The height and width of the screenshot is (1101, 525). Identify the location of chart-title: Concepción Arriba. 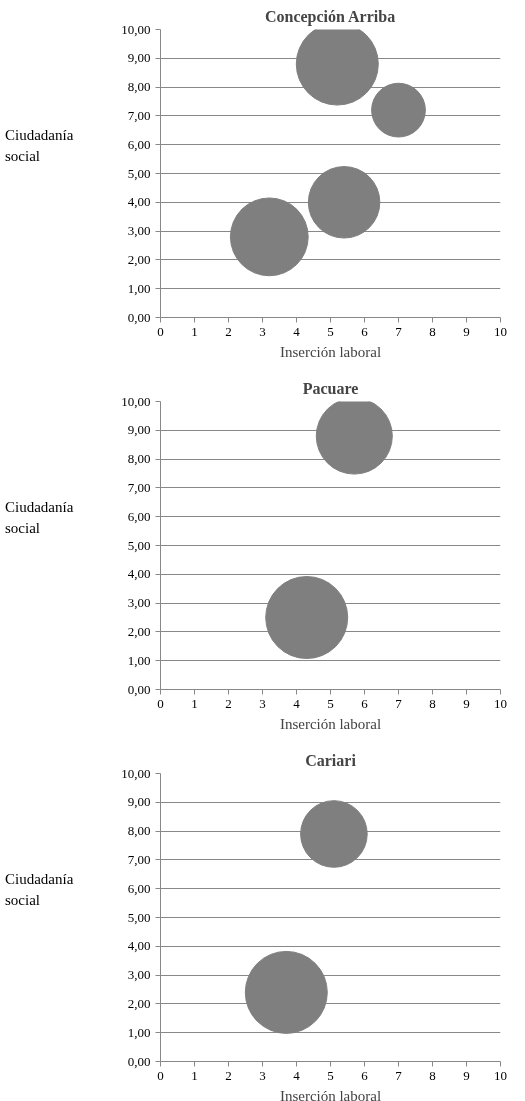
(330, 16).